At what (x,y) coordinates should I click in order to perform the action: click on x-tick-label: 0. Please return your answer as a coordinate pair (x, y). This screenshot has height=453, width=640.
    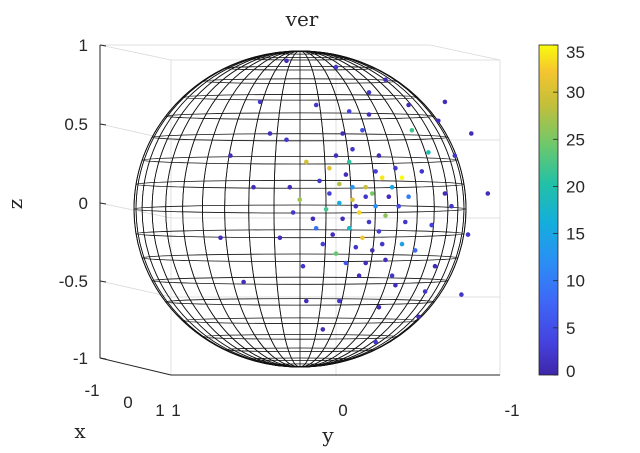
    Looking at the image, I should click on (127, 402).